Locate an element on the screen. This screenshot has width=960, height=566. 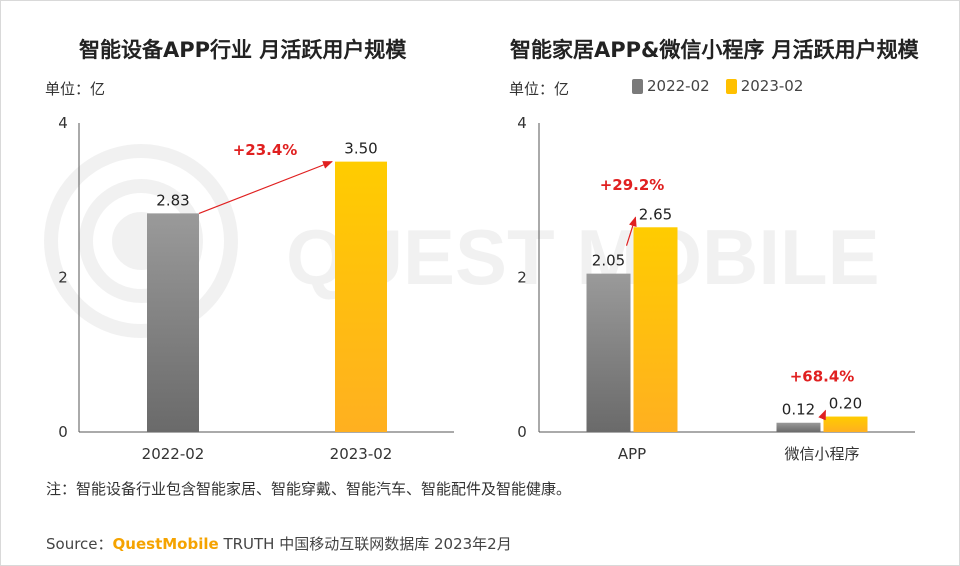
legend-item-2023: 2023-02 is located at coordinates (764, 86).